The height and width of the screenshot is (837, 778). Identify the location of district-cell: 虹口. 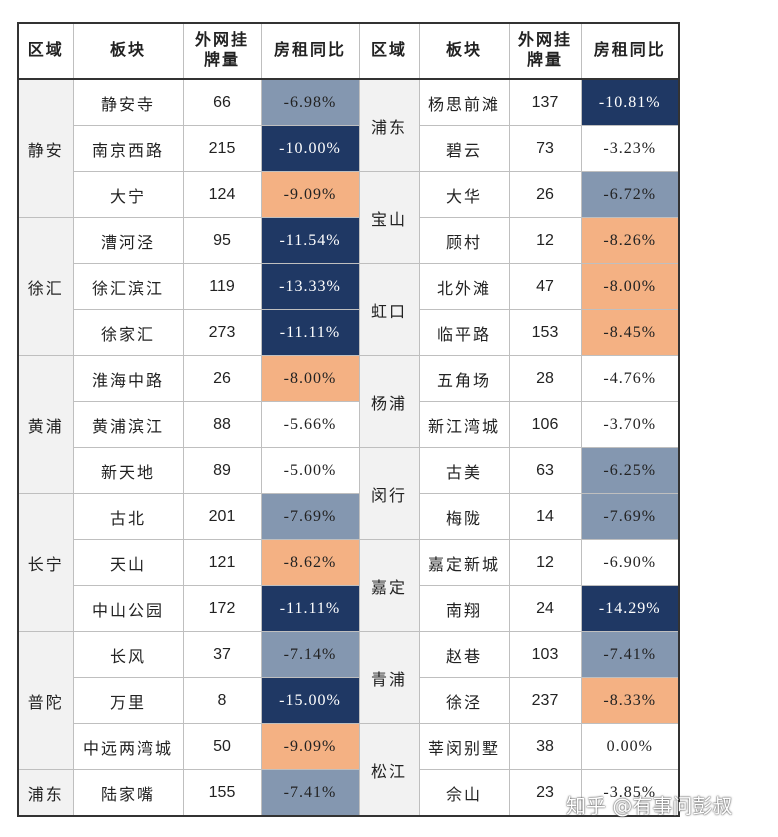
(389, 309).